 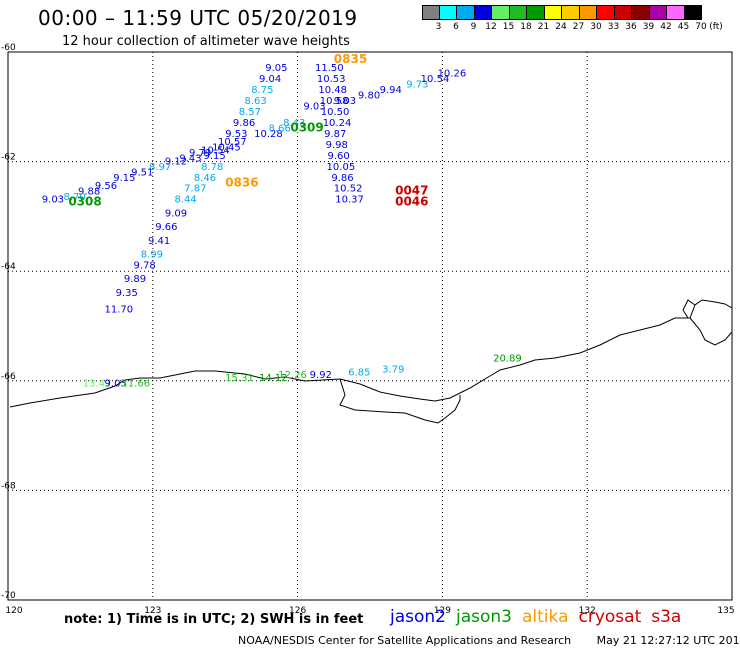 What do you see at coordinates (689, 309) in the screenshot?
I see `coastline-east-bay` at bounding box center [689, 309].